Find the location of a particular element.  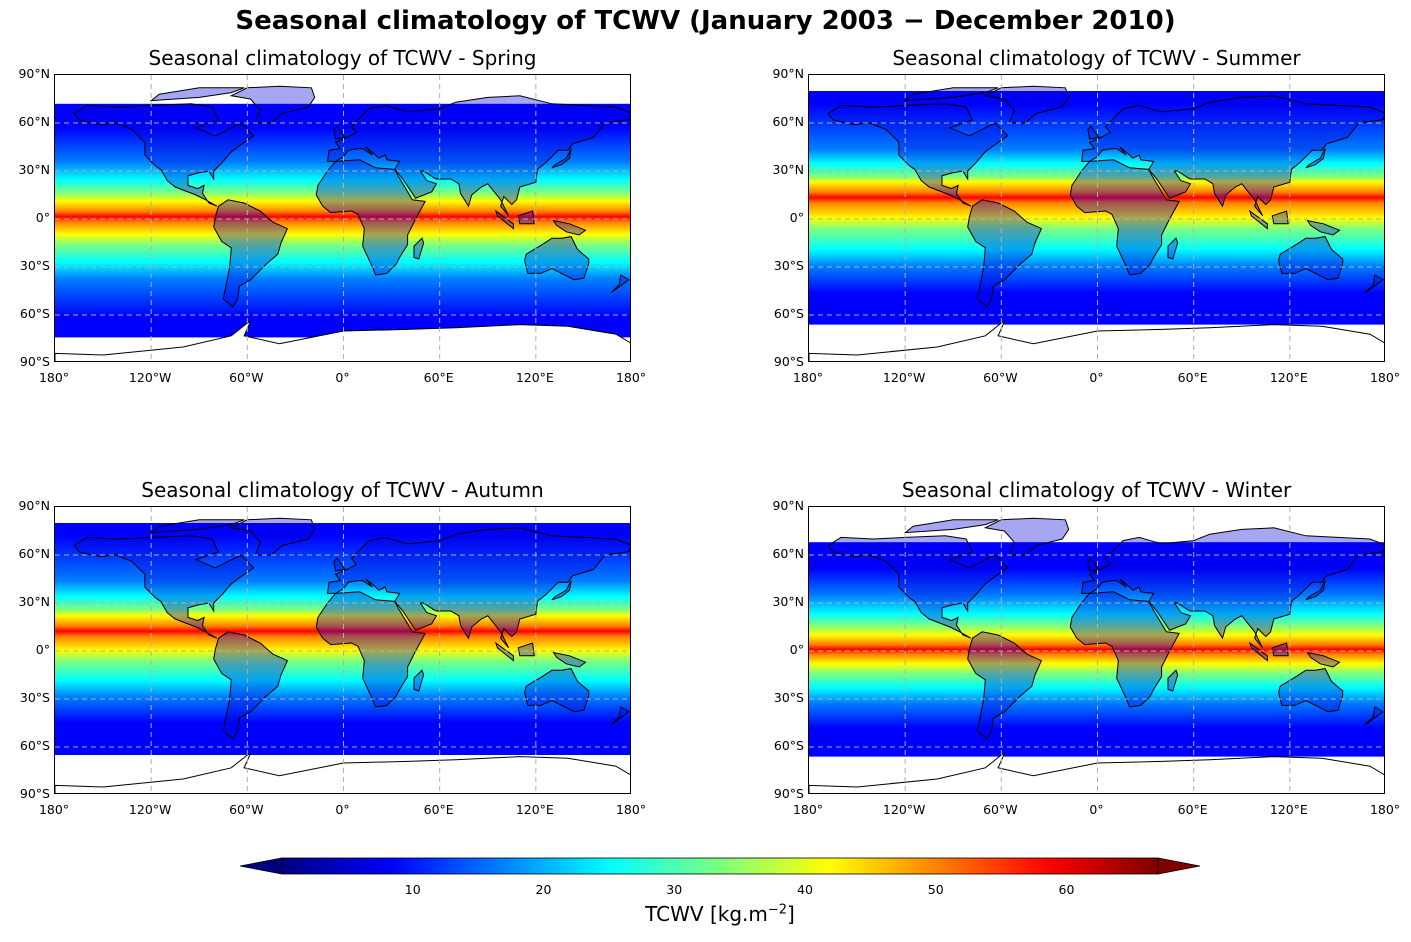

colorbar-tick-label: 20 is located at coordinates (543, 889).